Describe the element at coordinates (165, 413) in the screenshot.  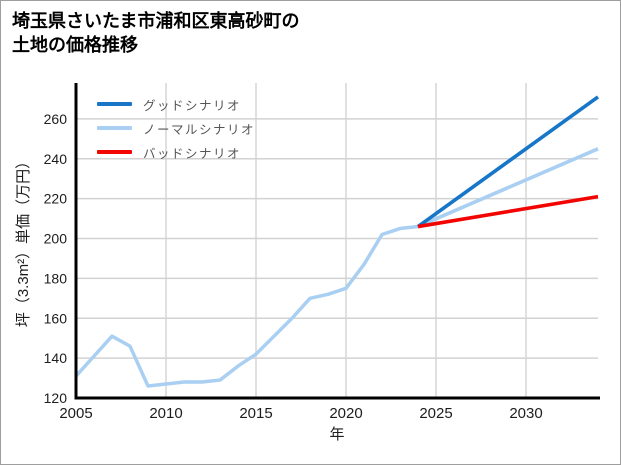
I see `x-tick-label: 2010` at that location.